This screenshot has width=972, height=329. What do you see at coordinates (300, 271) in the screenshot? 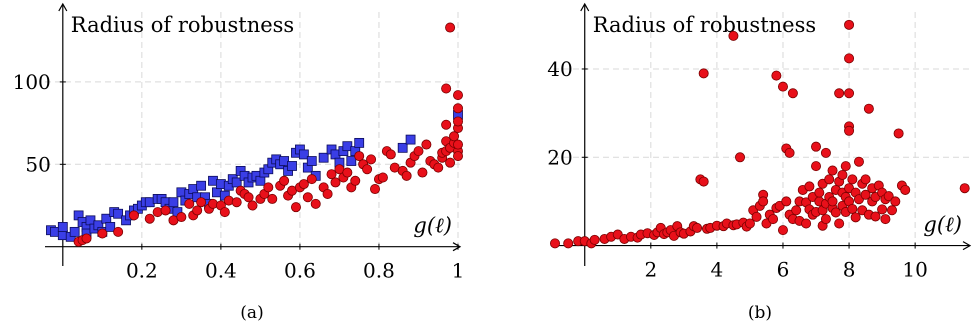
I see `x-tick-label: 0.6` at bounding box center [300, 271].